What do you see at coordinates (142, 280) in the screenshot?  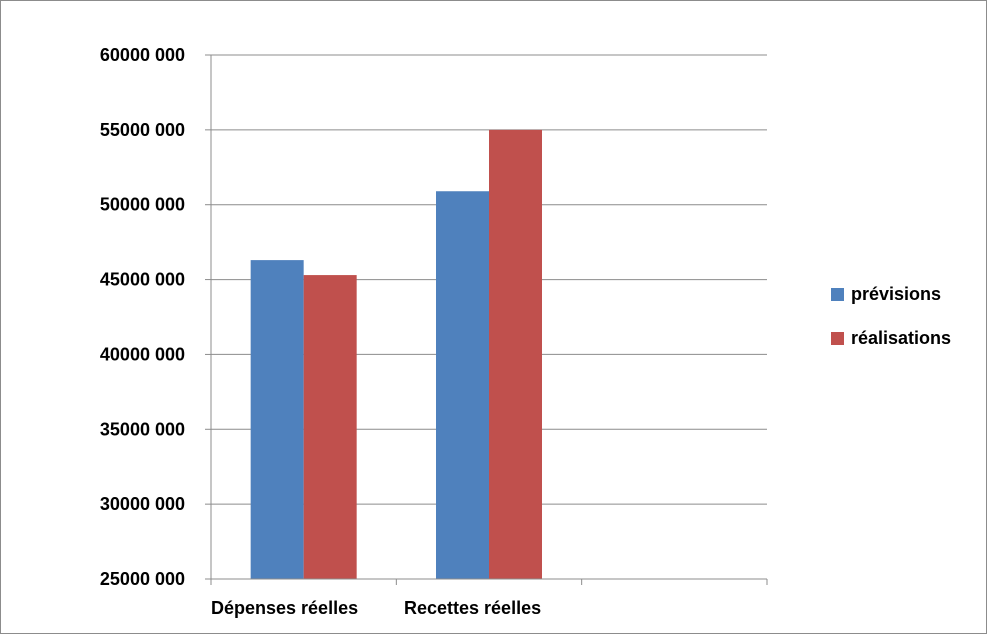 I see `y-tick-label: 45000 000` at bounding box center [142, 280].